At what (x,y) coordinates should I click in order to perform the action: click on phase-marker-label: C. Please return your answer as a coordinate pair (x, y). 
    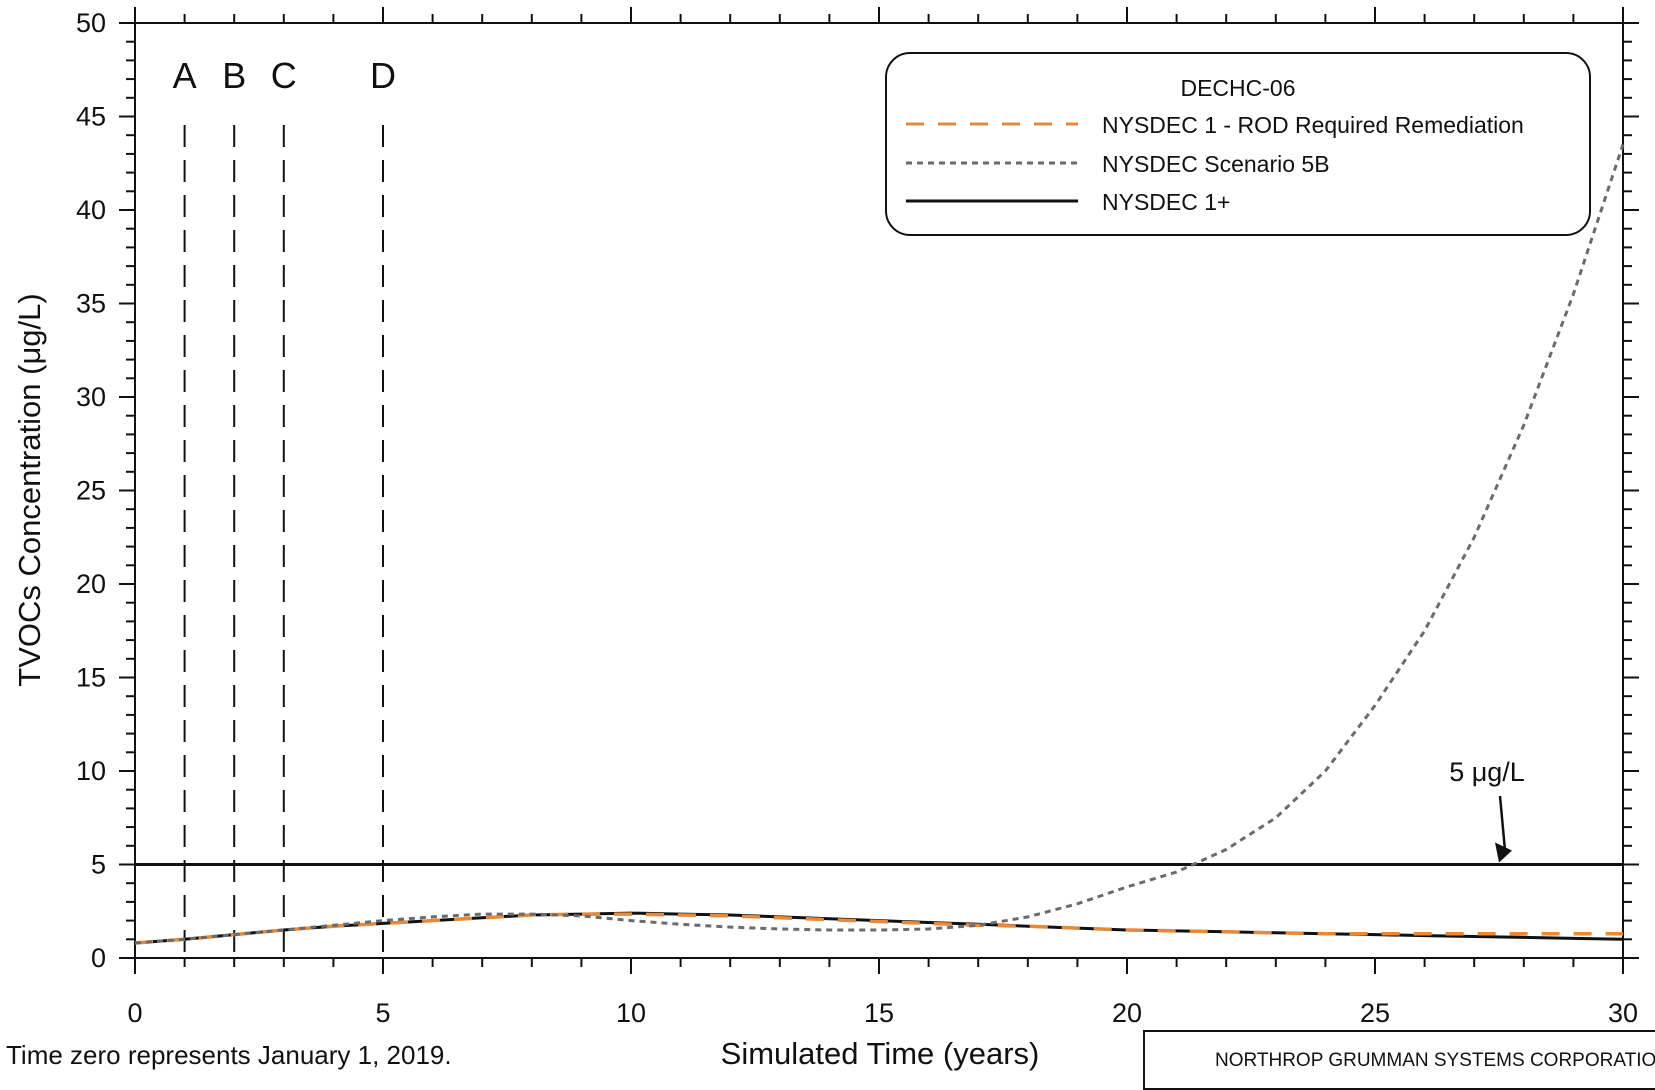
    Looking at the image, I should click on (284, 75).